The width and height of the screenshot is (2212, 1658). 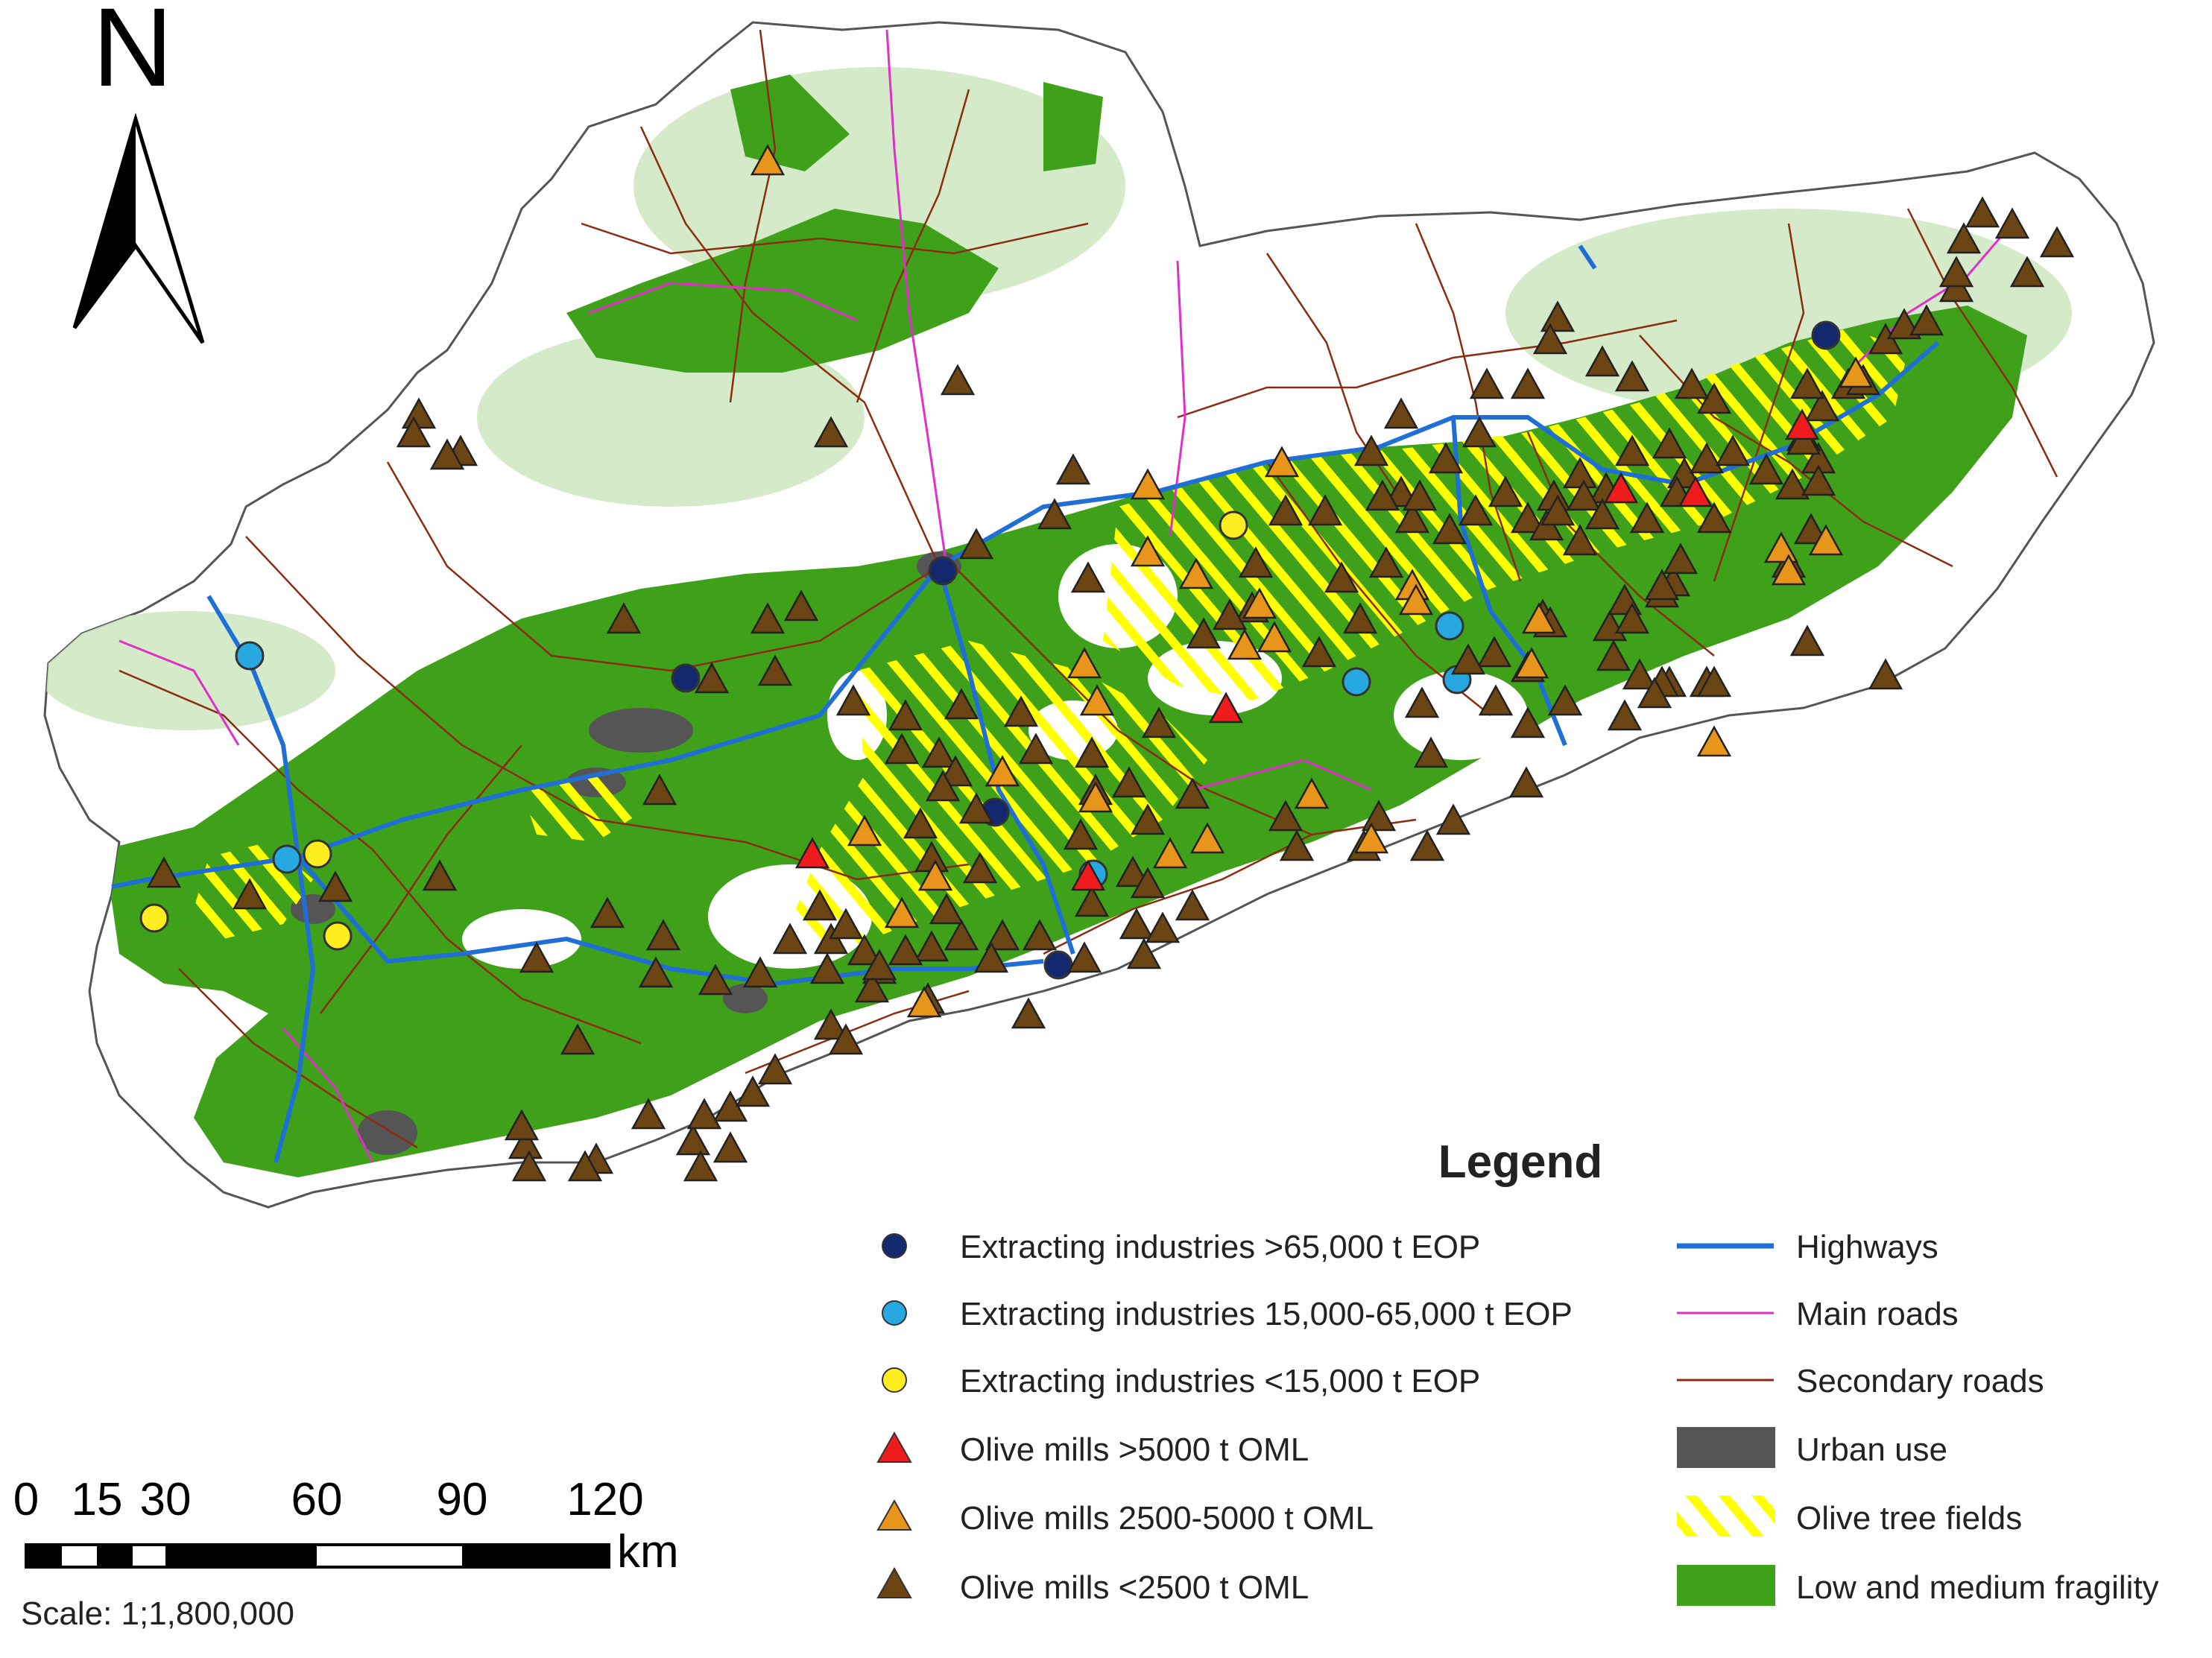 What do you see at coordinates (138, 172) in the screenshot?
I see `north-arrow: N` at bounding box center [138, 172].